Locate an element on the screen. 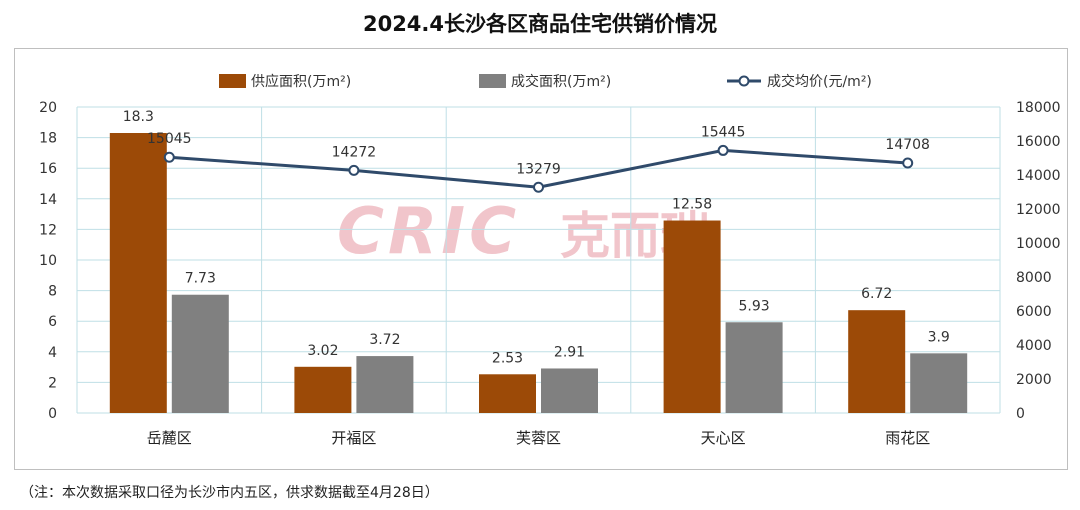  label-supply: 2.53 is located at coordinates (507, 358).